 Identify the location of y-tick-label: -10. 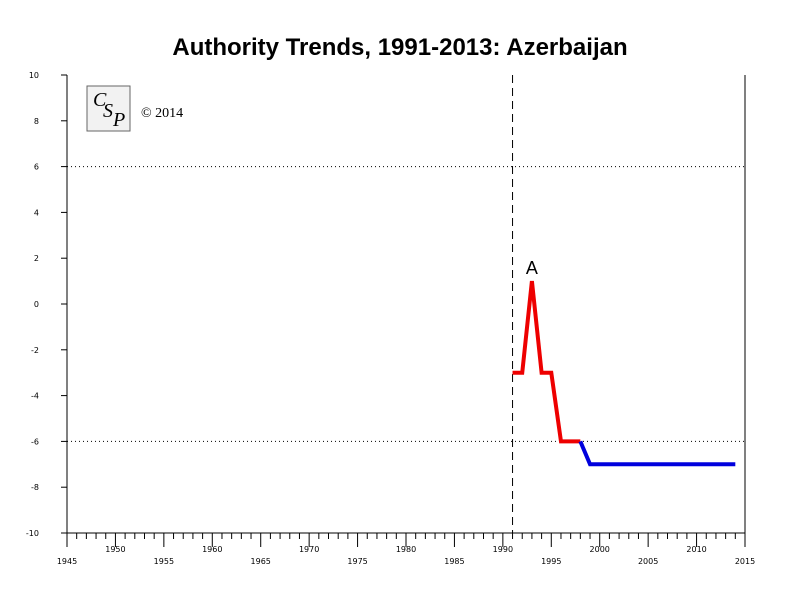
(32, 533).